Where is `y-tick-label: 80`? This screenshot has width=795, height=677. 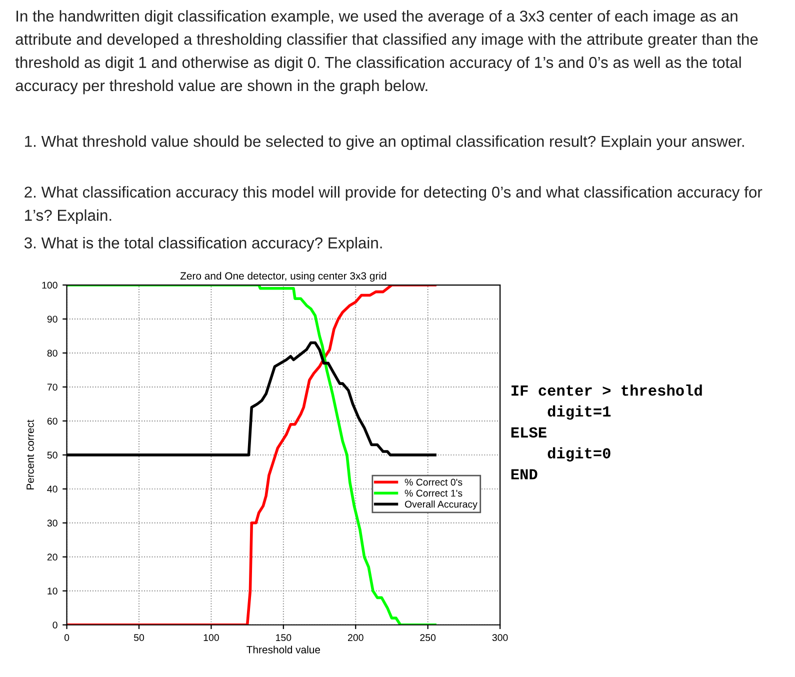
y-tick-label: 80 is located at coordinates (52, 353).